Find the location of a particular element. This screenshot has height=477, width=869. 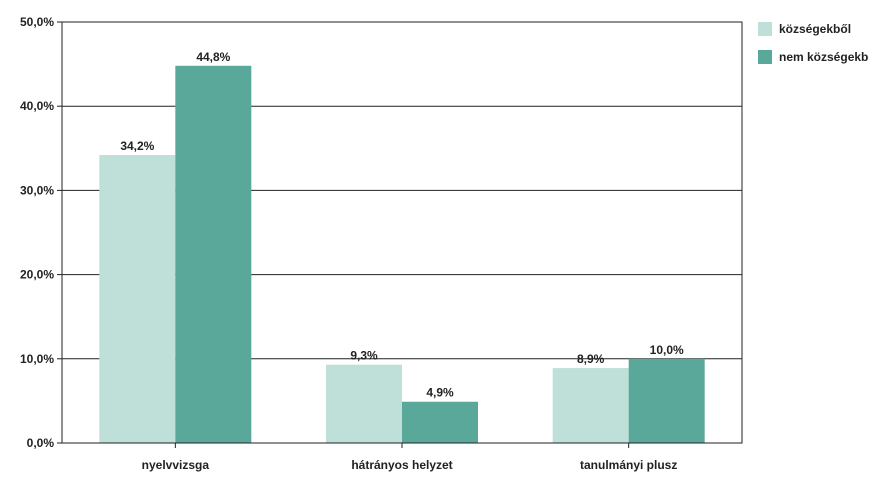

y-tick-label: 50,0% is located at coordinates (37, 22).